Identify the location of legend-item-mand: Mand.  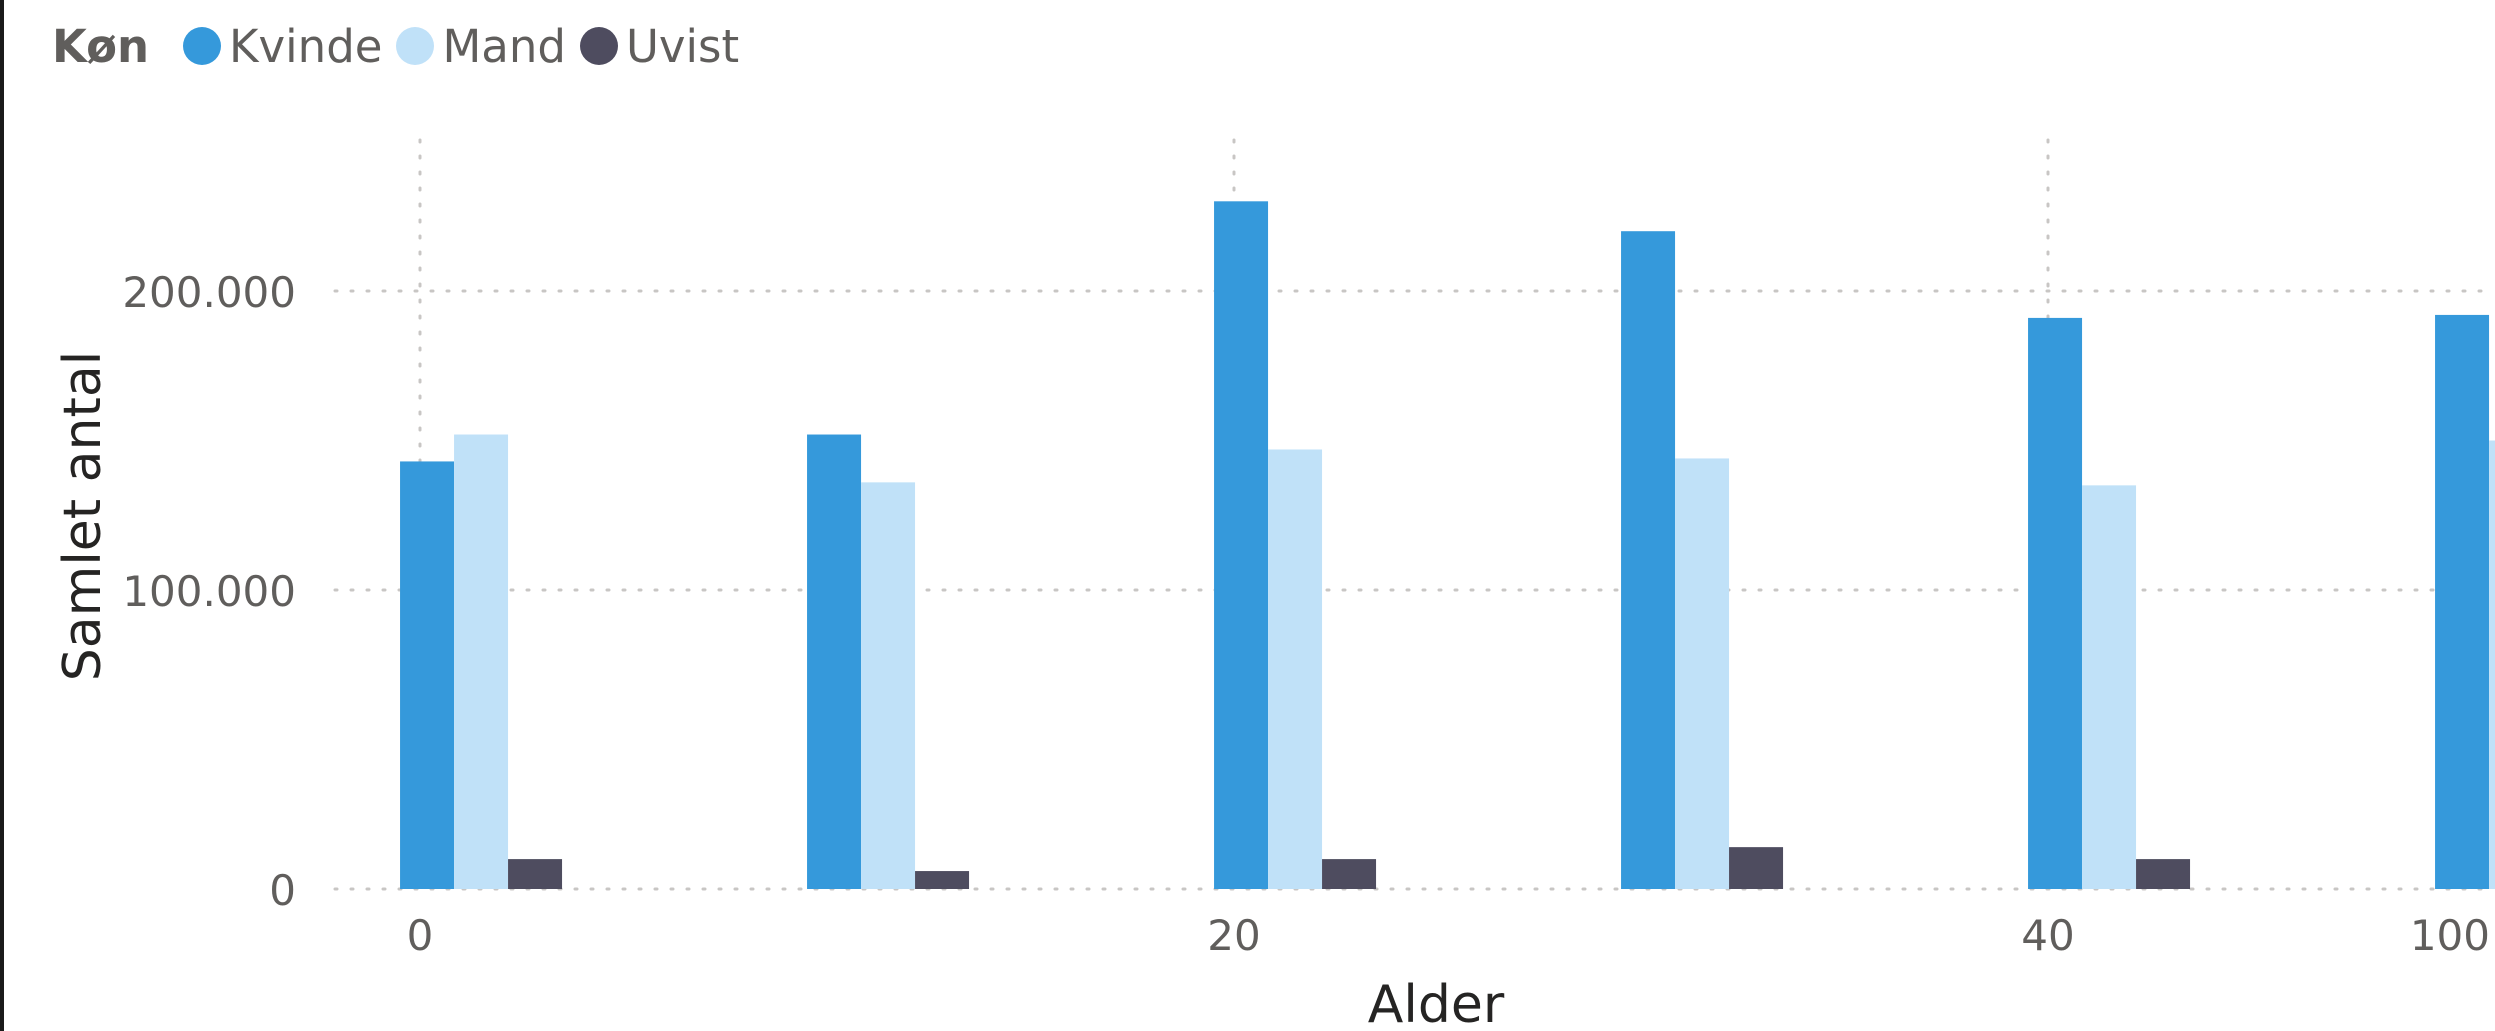
(481, 46).